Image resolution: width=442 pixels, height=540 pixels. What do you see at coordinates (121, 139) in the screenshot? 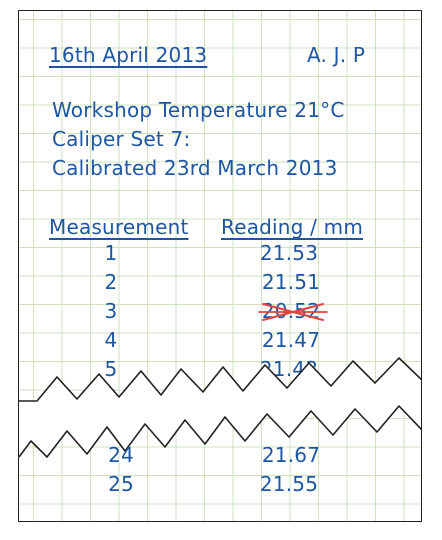
I see `caliper-set: Caliper Set 7:` at bounding box center [121, 139].